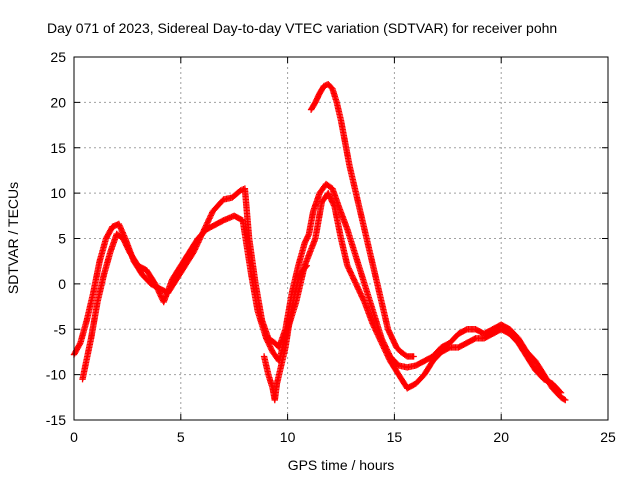 Image resolution: width=640 pixels, height=480 pixels. I want to click on x-tick-label: 10, so click(288, 437).